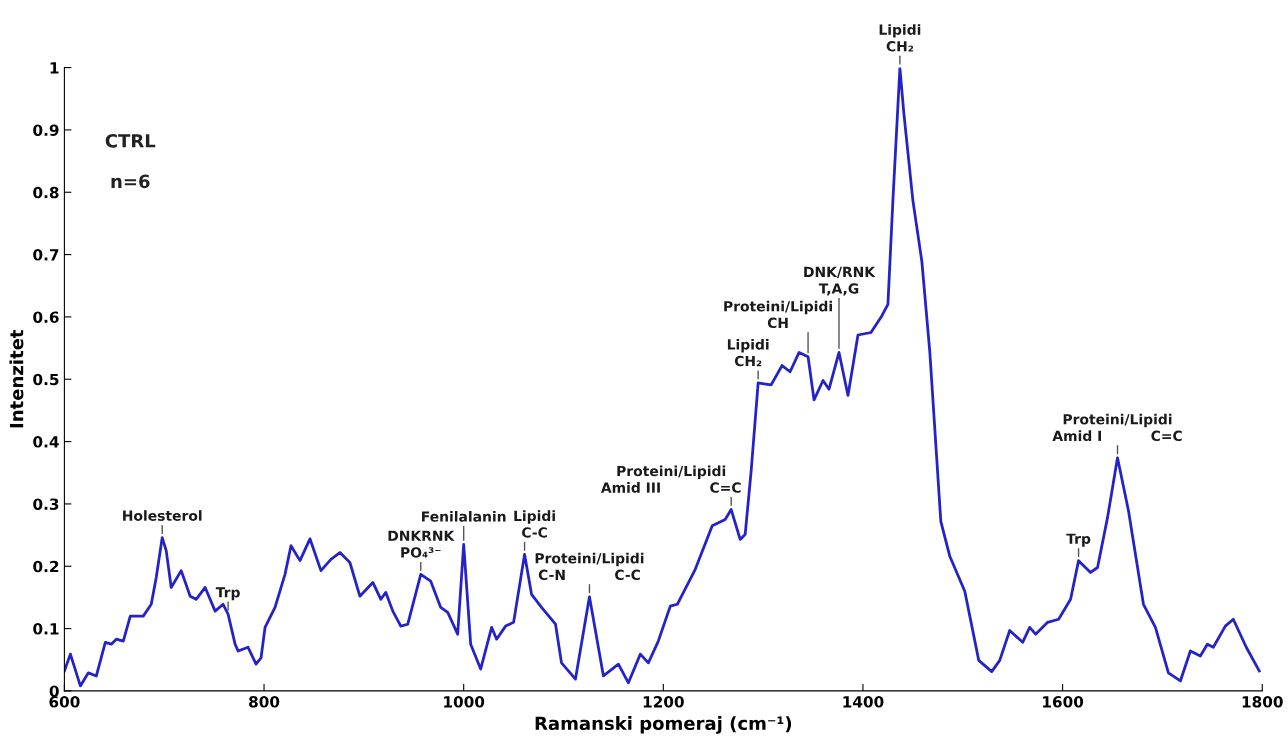 This screenshot has height=751, width=1288. I want to click on annotation: Proteini/Lipidi Amid I C=C, so click(1117, 427).